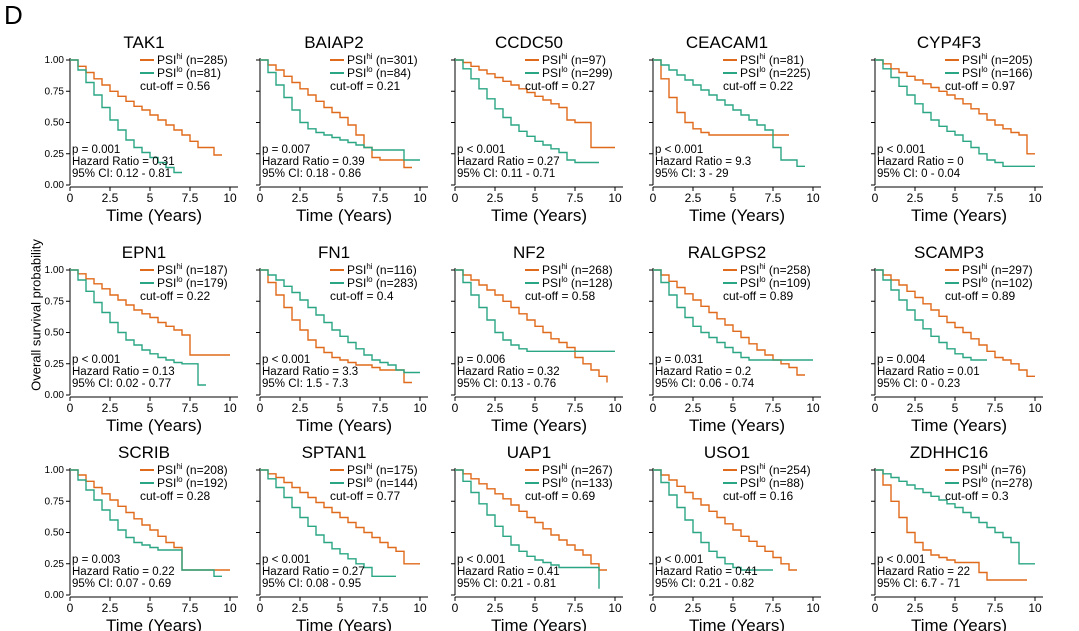 The image size is (1079, 631). Describe the element at coordinates (286, 150) in the screenshot. I see `stat-label: p = 0.007` at that location.